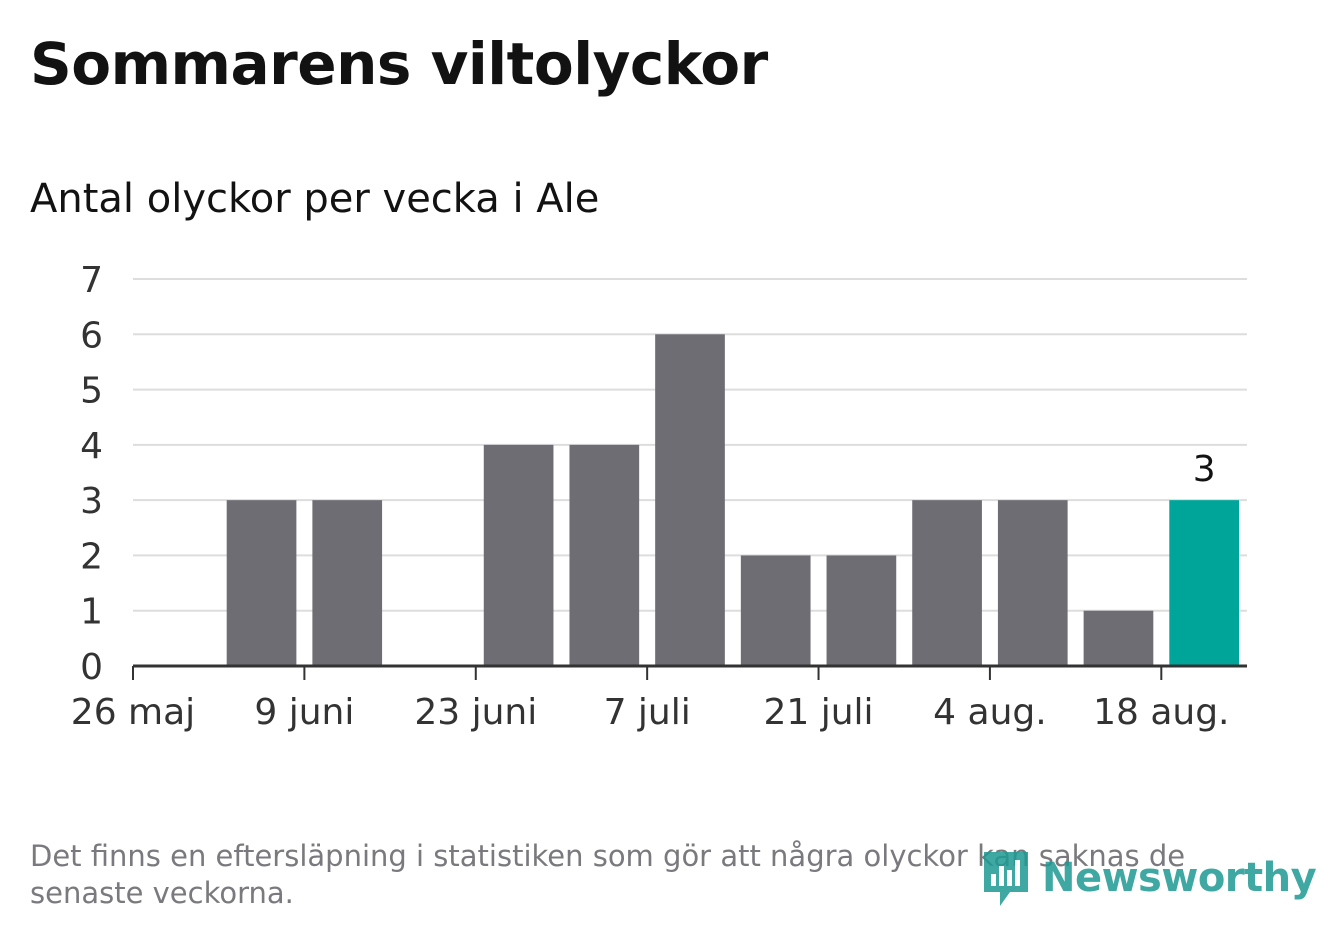  What do you see at coordinates (91, 556) in the screenshot?
I see `y-tick-label: 2` at bounding box center [91, 556].